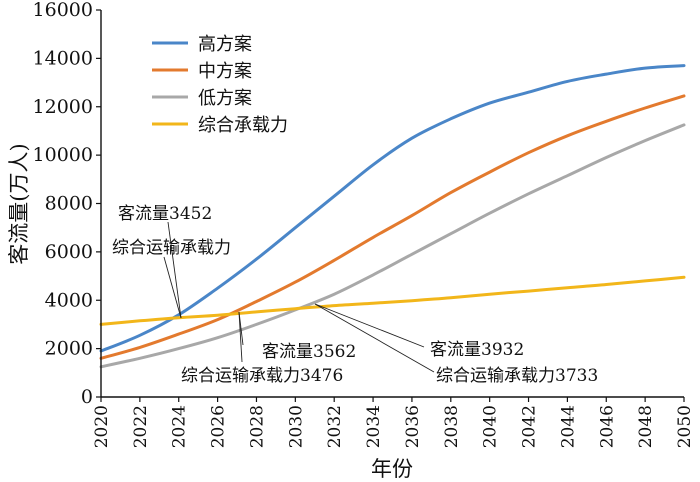 The height and width of the screenshot is (482, 700). I want to click on annotation-3-line2: 综合运输承载力3733, so click(517, 376).